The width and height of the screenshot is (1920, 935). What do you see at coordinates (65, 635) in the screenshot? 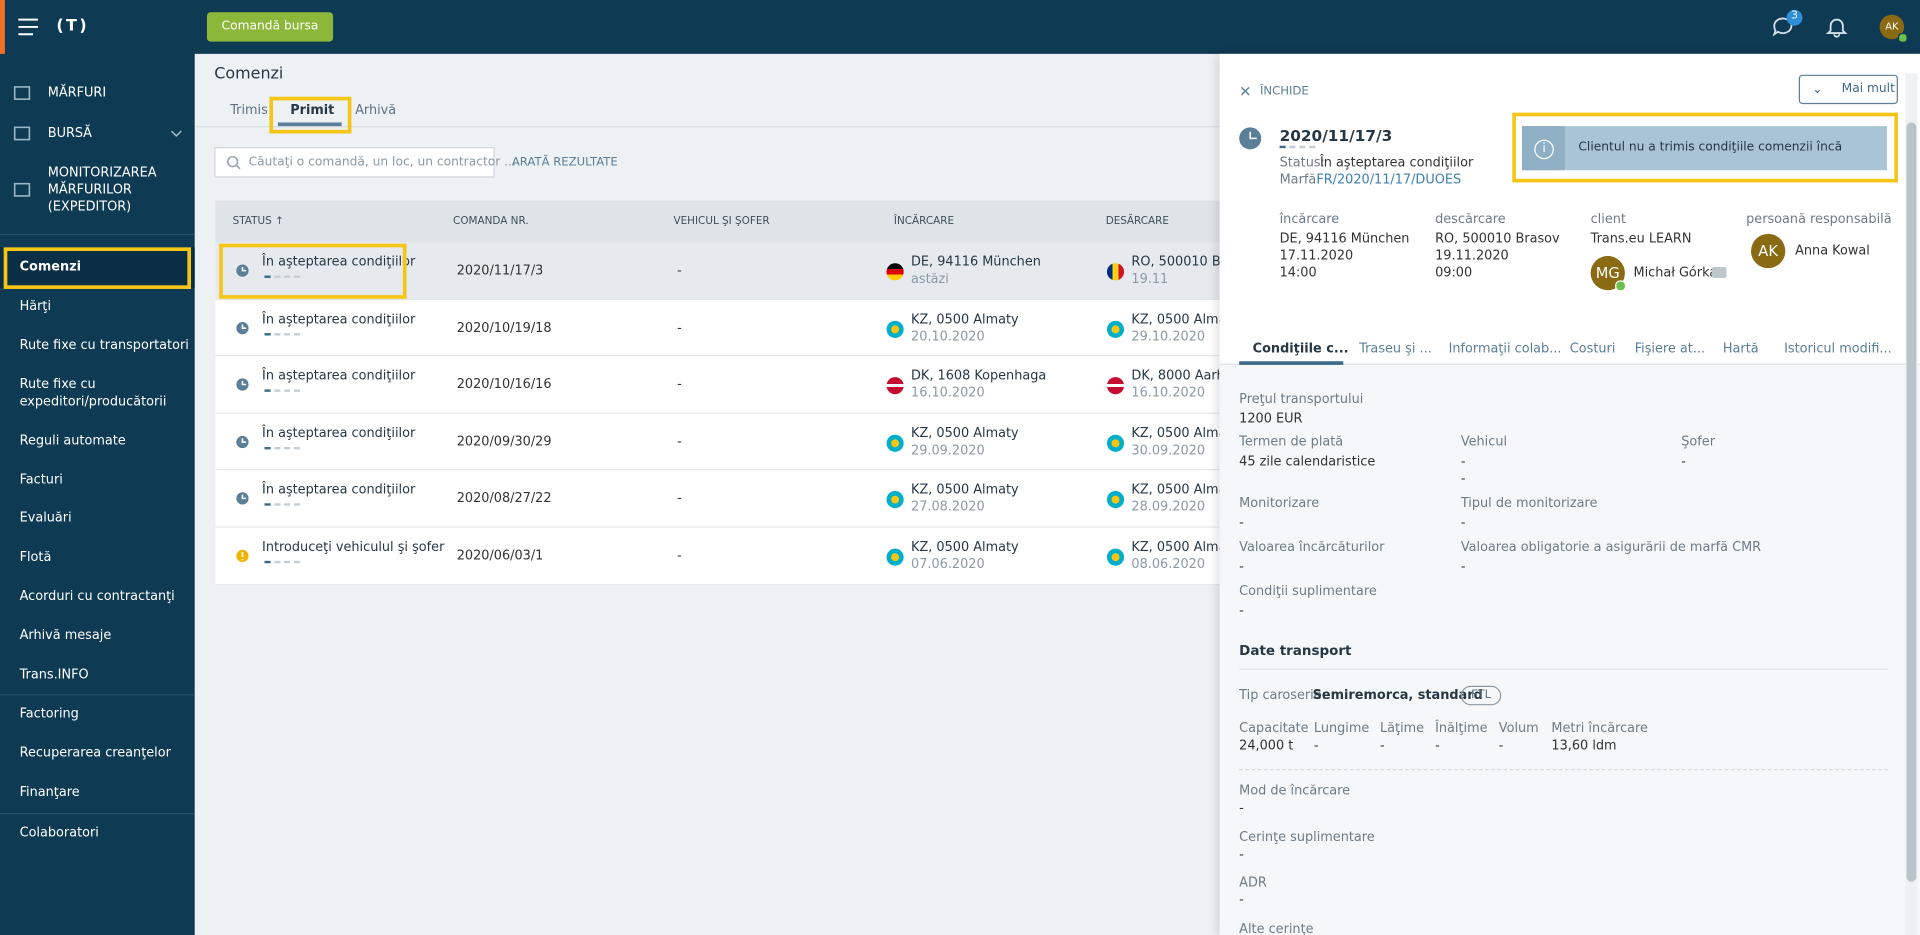
I see `sidebar-item: Arhivă mesaje` at bounding box center [65, 635].